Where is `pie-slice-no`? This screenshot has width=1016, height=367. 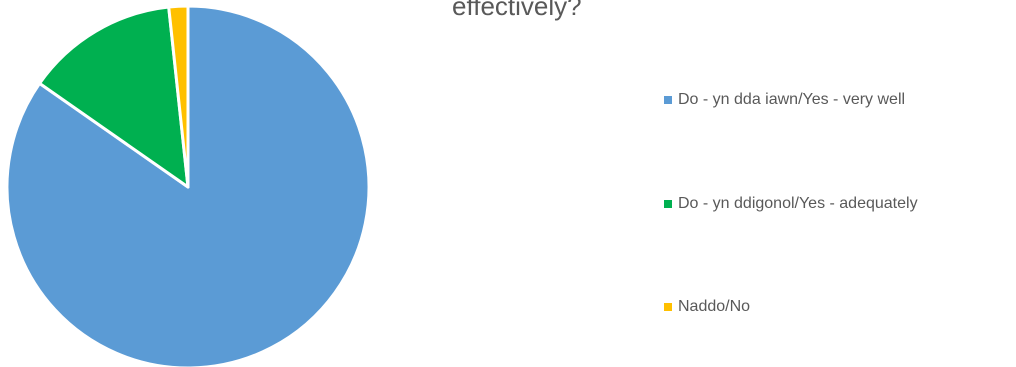 pie-slice-no is located at coordinates (178, 96).